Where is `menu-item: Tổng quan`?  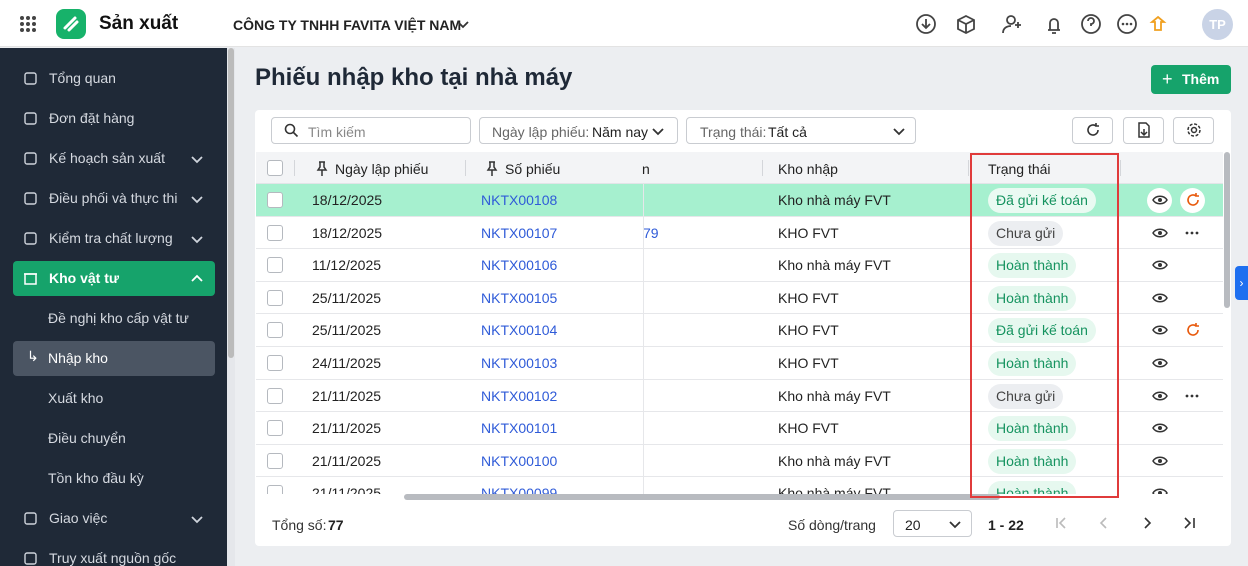 menu-item: Tổng quan is located at coordinates (82, 78).